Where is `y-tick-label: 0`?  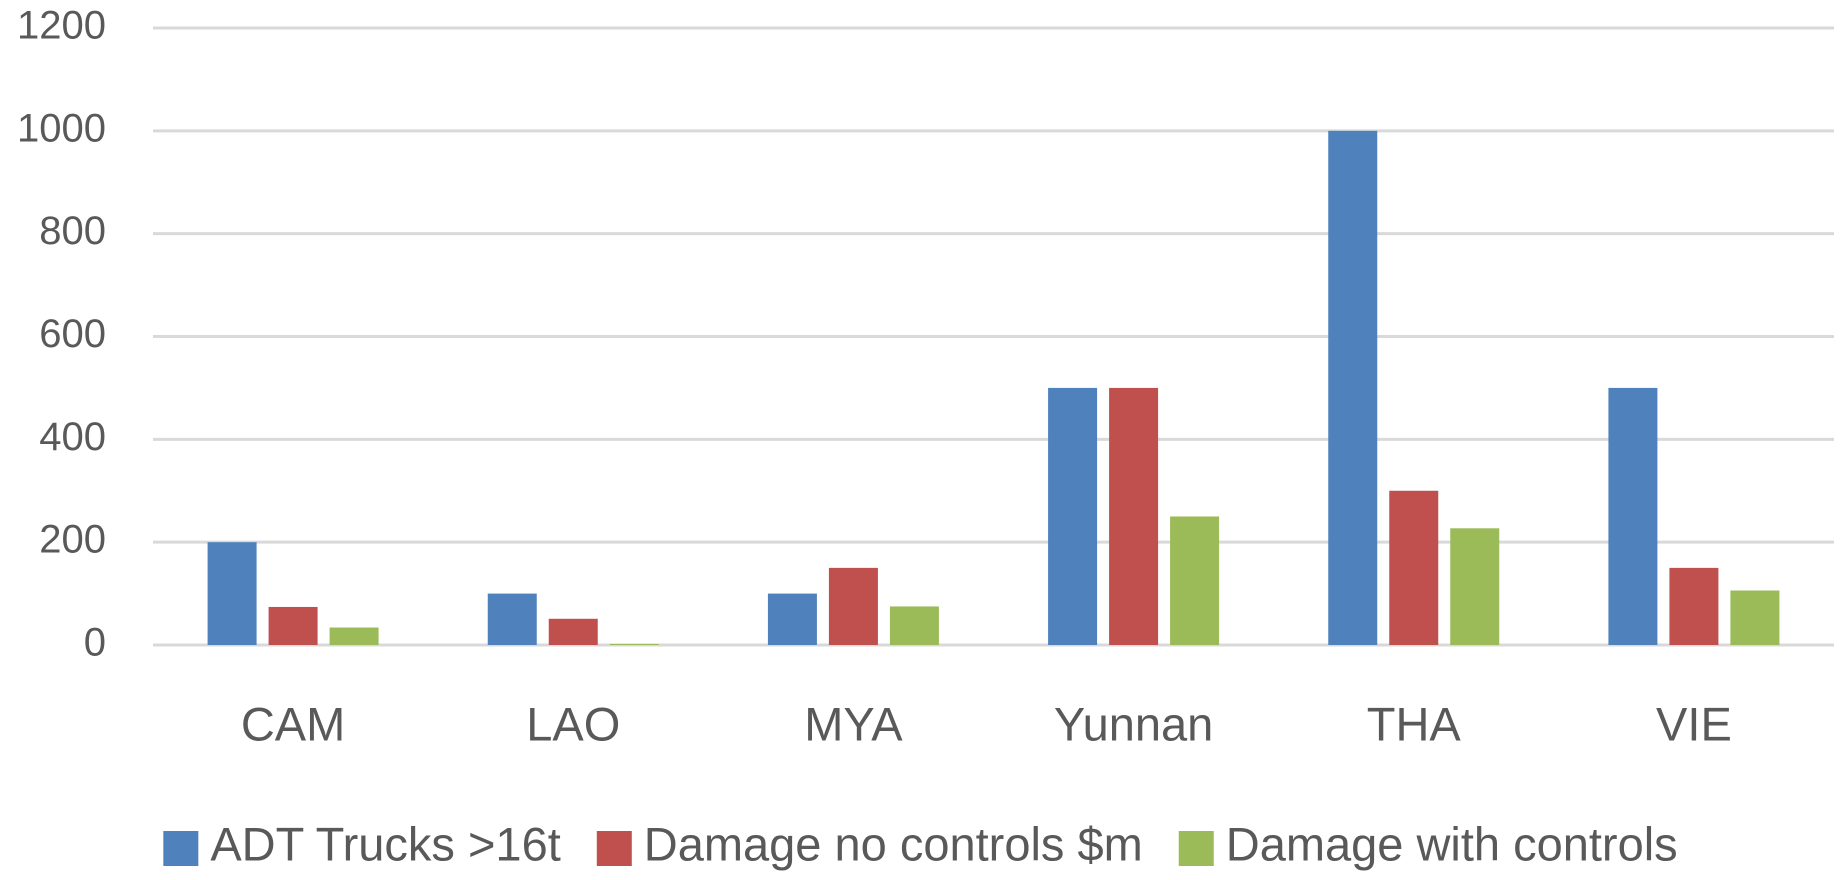 y-tick-label: 0 is located at coordinates (95, 643).